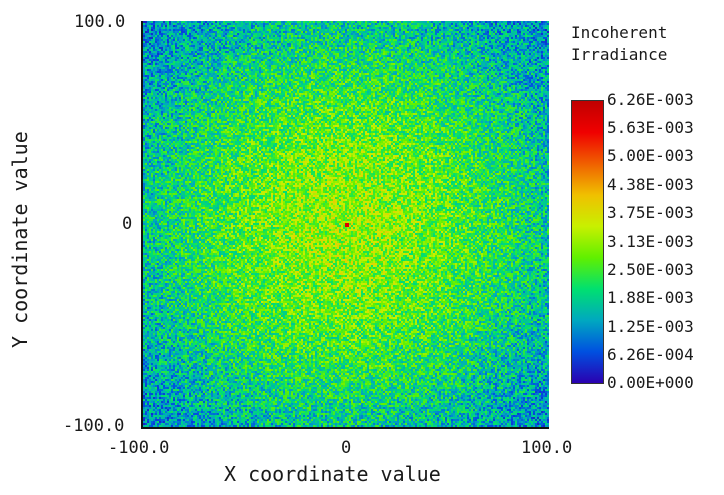  I want to click on colorbar-label: 5.63E-003, so click(650, 127).